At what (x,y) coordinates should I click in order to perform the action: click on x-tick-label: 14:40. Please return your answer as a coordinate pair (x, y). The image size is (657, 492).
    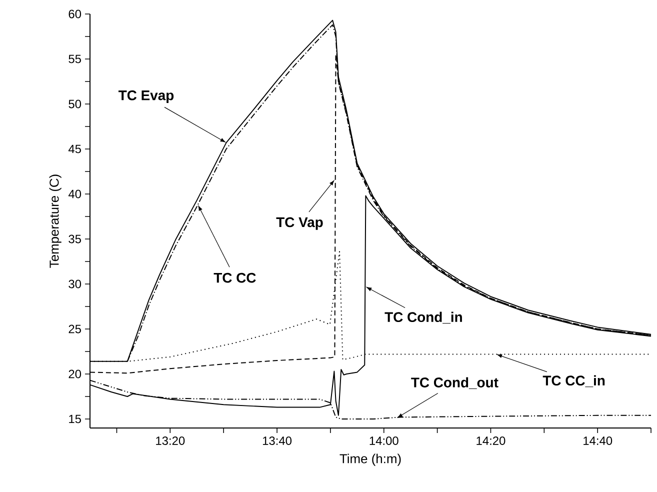
    Looking at the image, I should click on (598, 440).